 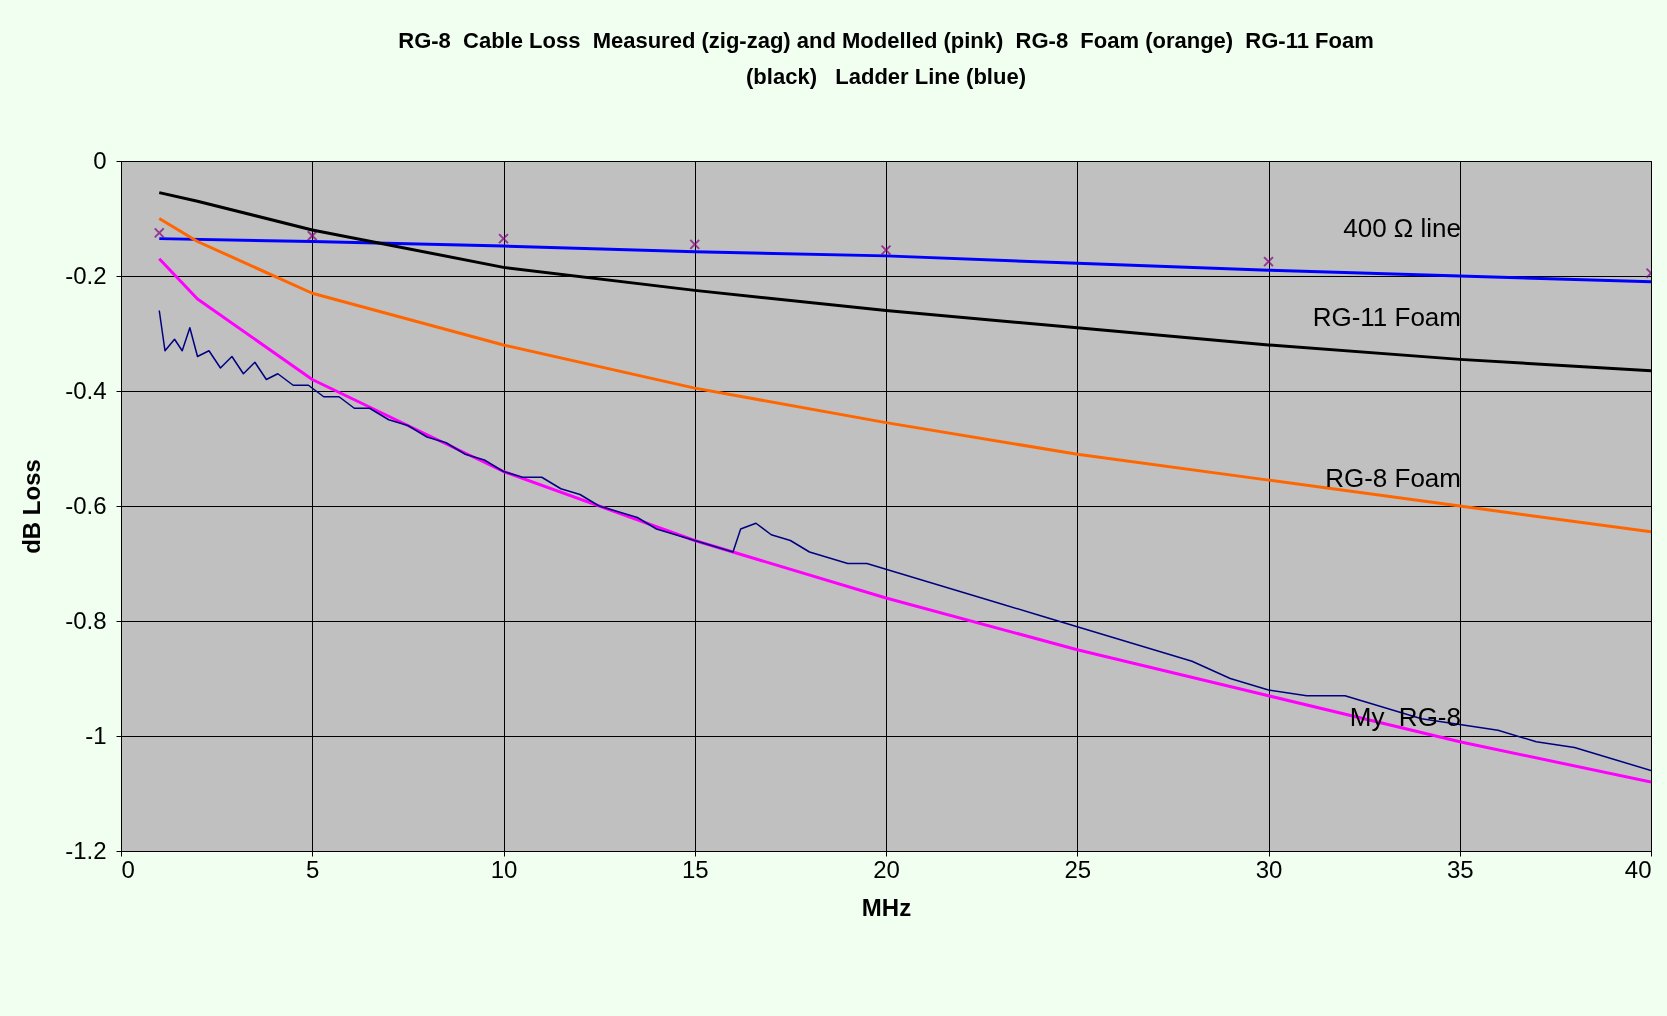 I want to click on y-tick-label: -1.2, so click(x=86, y=850).